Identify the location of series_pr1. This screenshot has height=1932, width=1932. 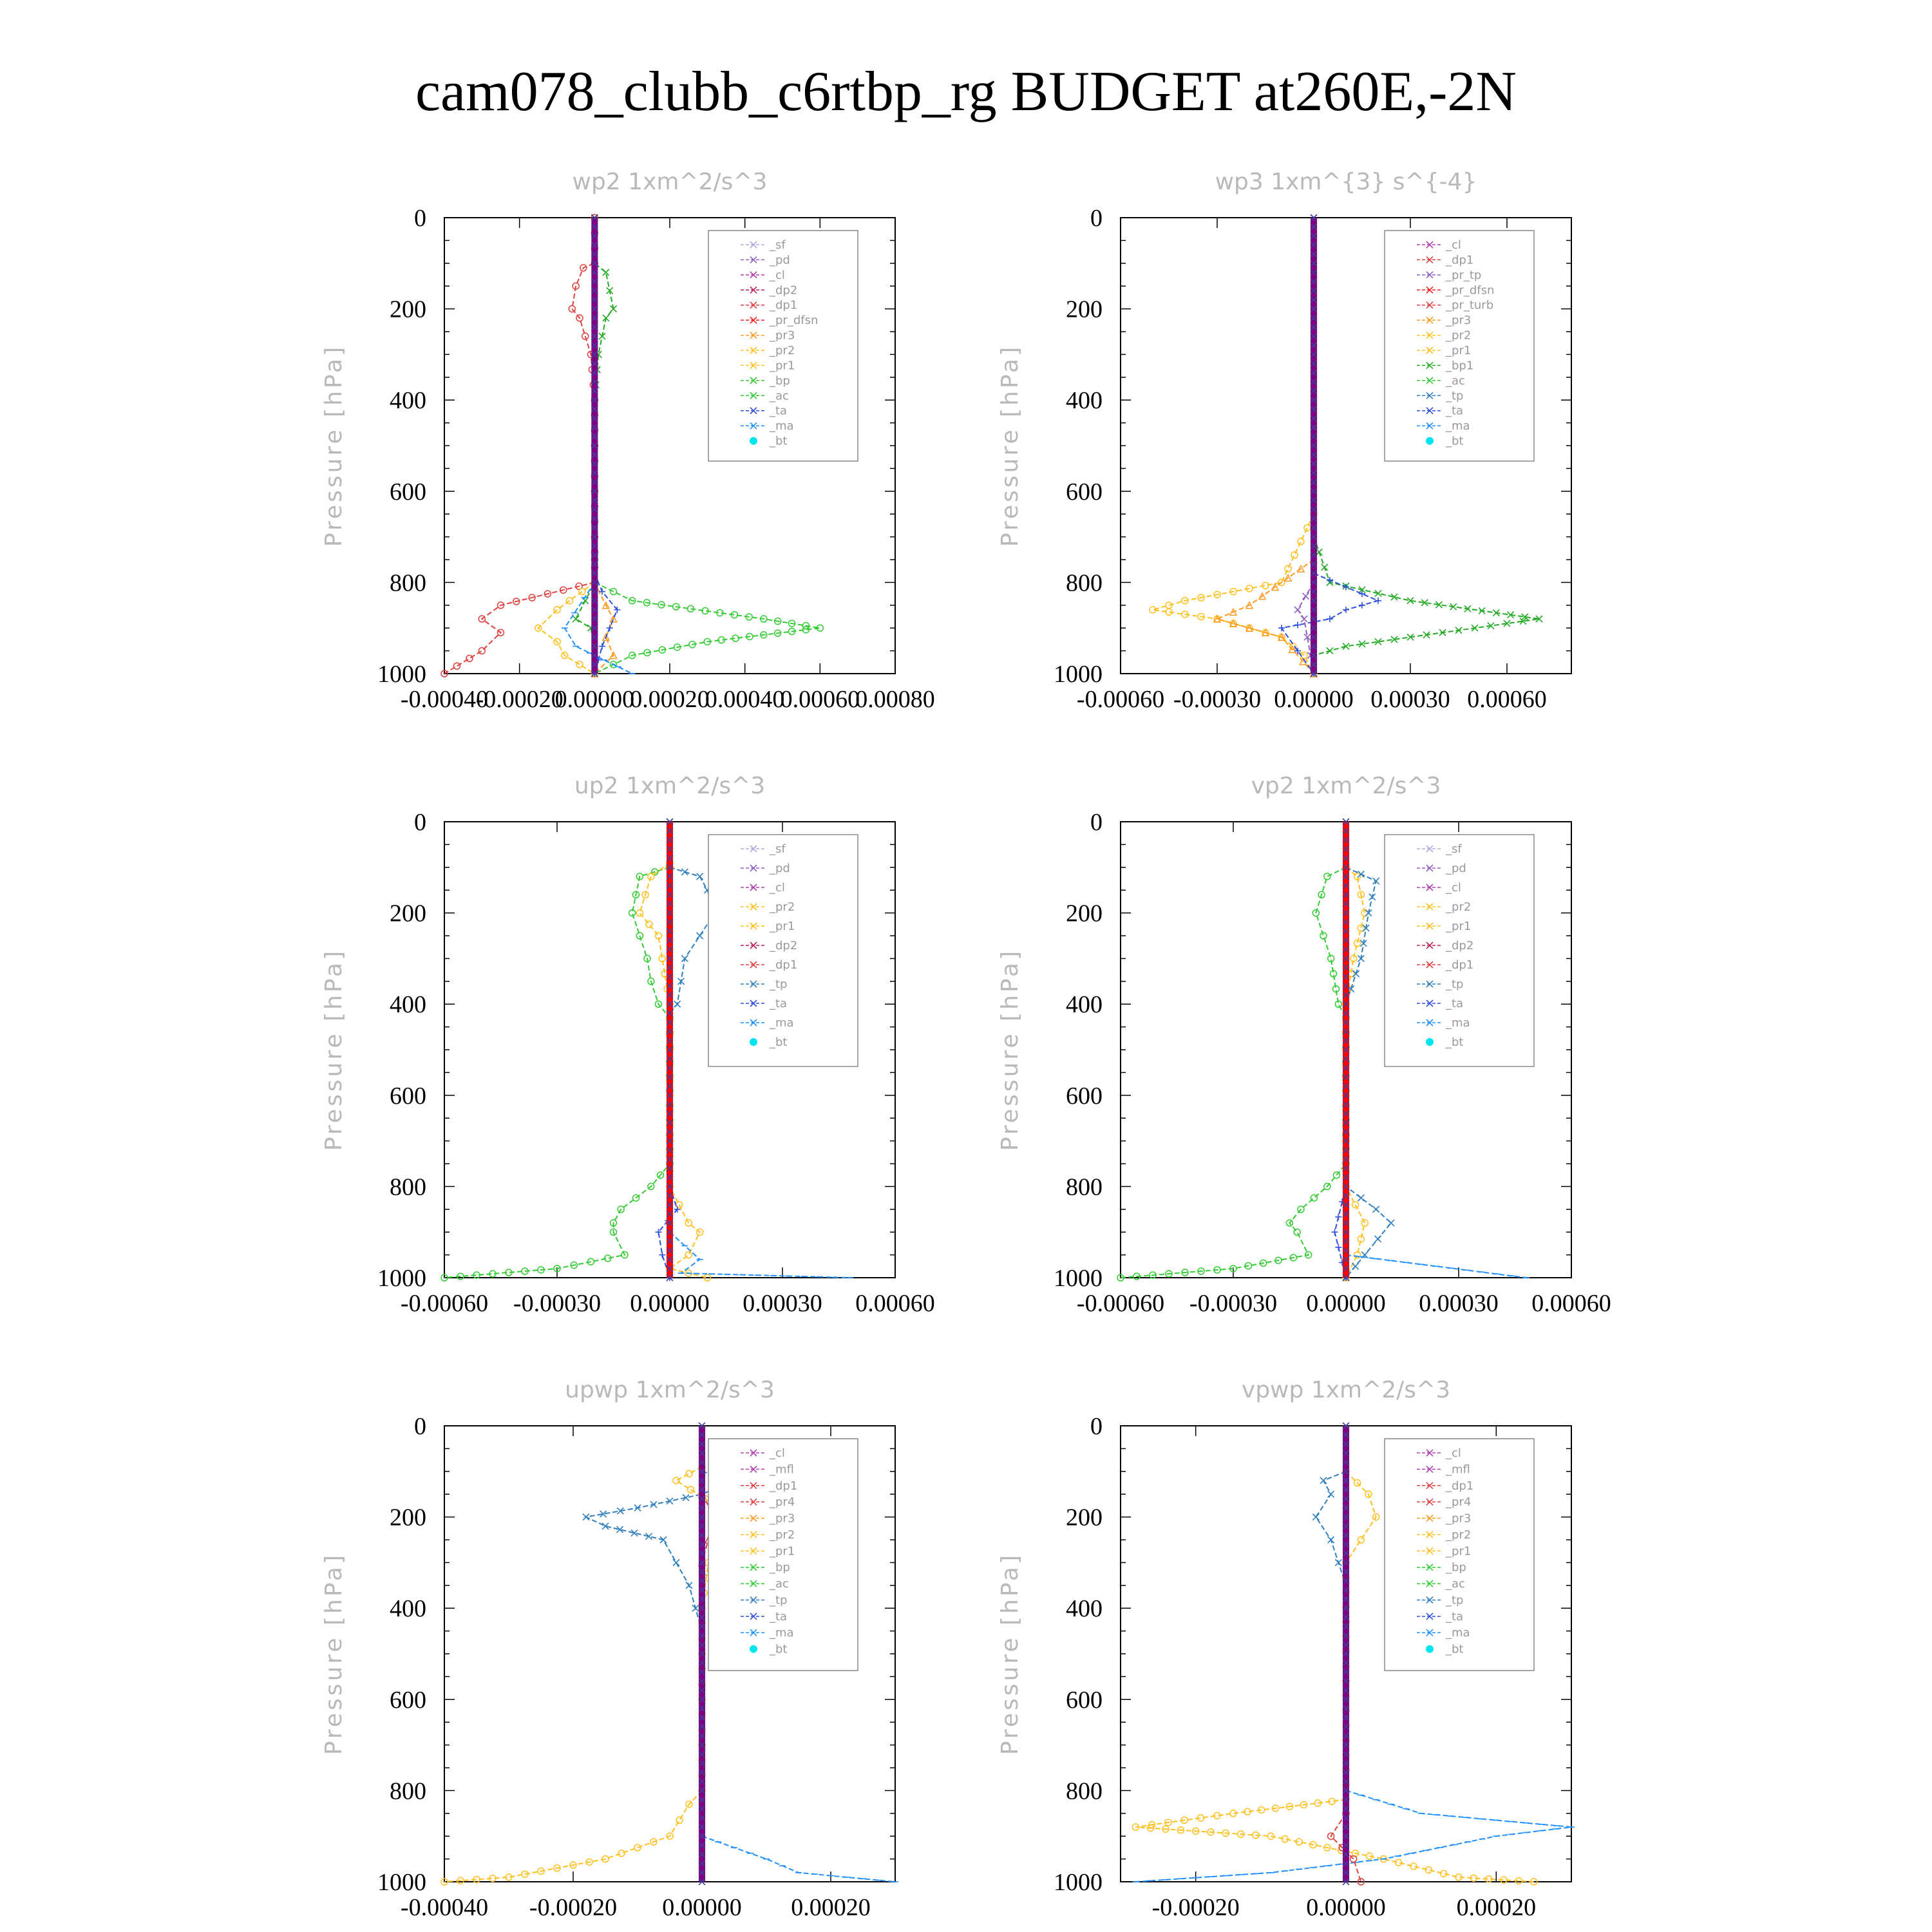
(674, 1070).